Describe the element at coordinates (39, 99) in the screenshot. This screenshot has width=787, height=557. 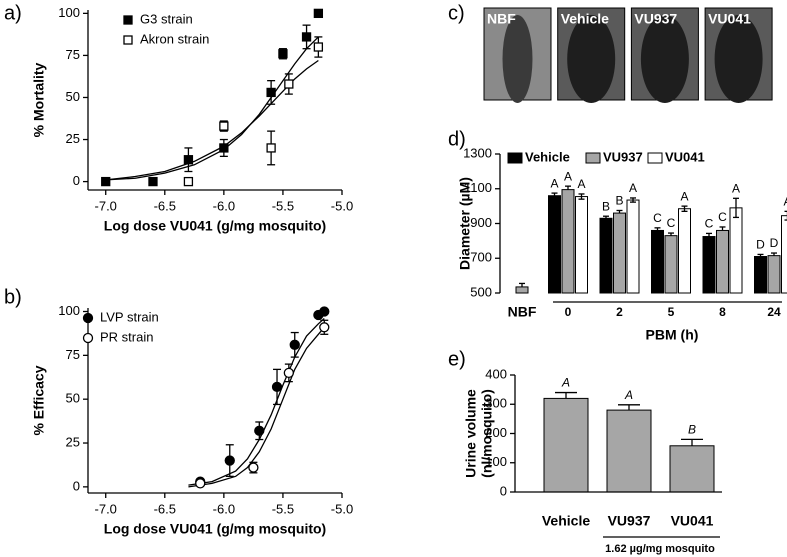
I see `y-axis-label: % Mortality` at that location.